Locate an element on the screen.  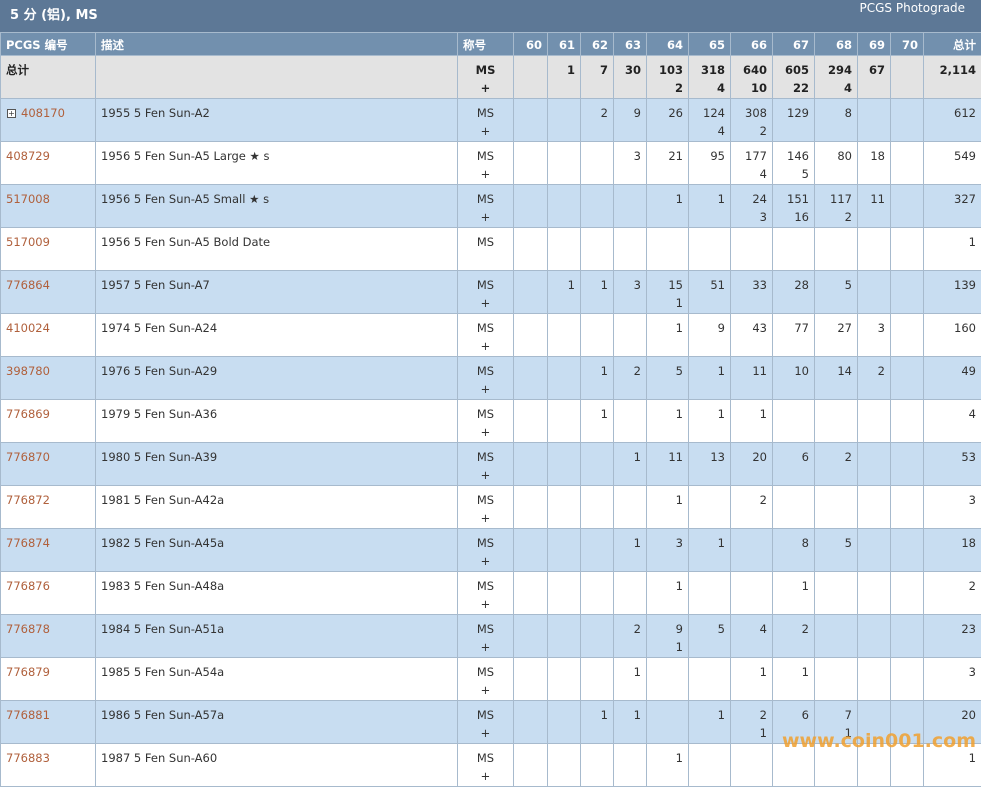
pcgs-id: 776878 is located at coordinates (28, 629).